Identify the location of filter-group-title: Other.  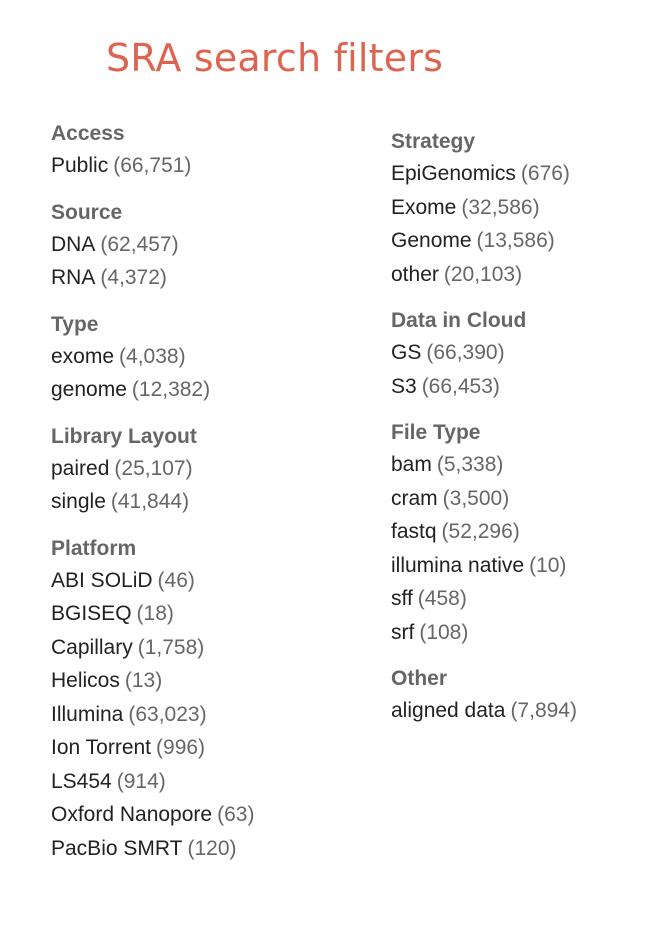
(419, 678).